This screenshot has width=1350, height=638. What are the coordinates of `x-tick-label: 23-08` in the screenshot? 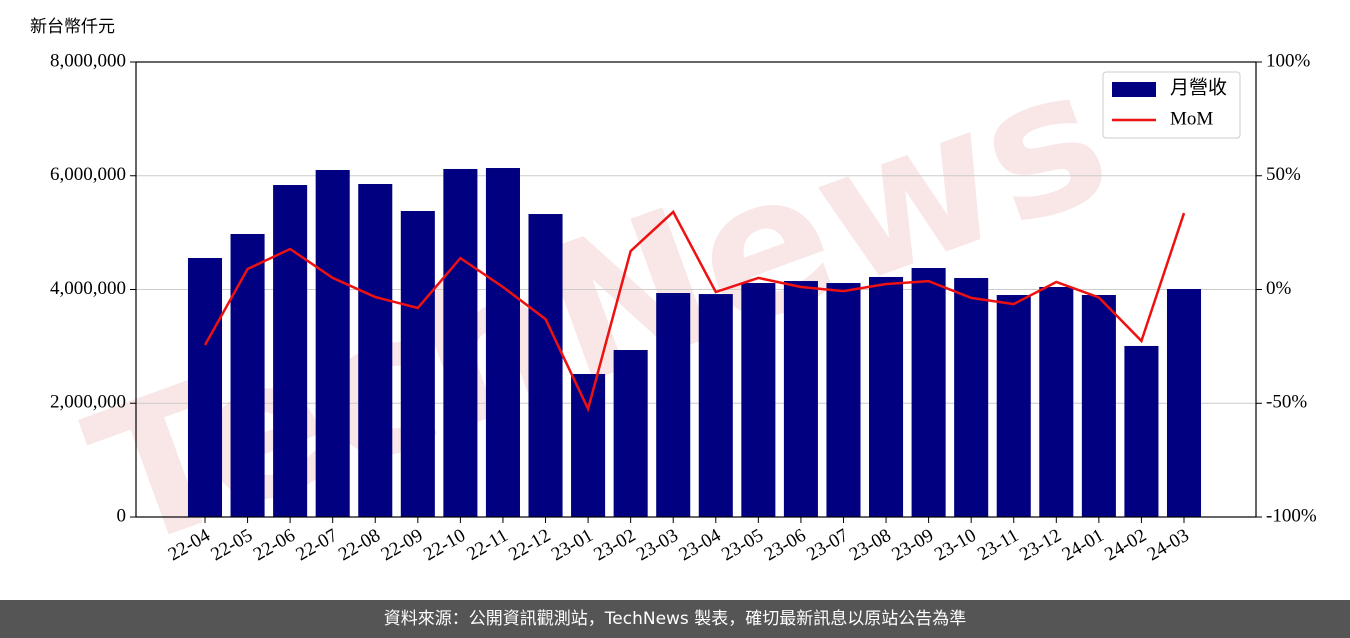 It's located at (870, 545).